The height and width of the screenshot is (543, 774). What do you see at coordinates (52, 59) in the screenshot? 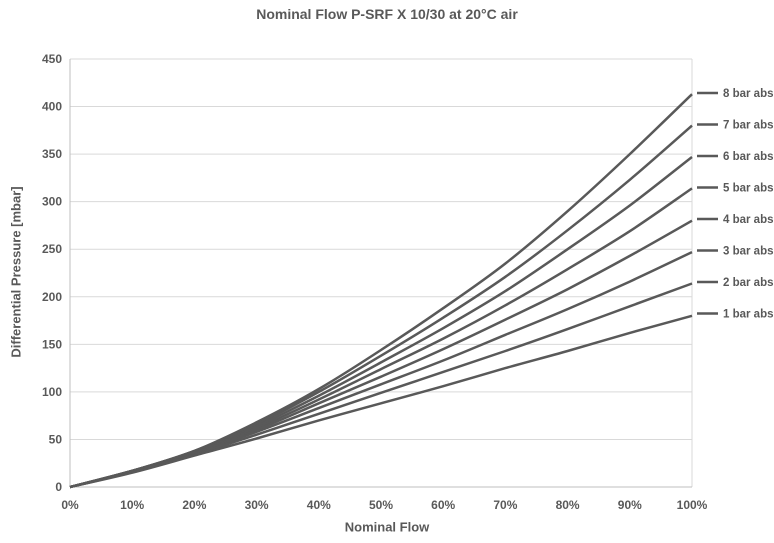
I see `y-tick-label: 450` at bounding box center [52, 59].